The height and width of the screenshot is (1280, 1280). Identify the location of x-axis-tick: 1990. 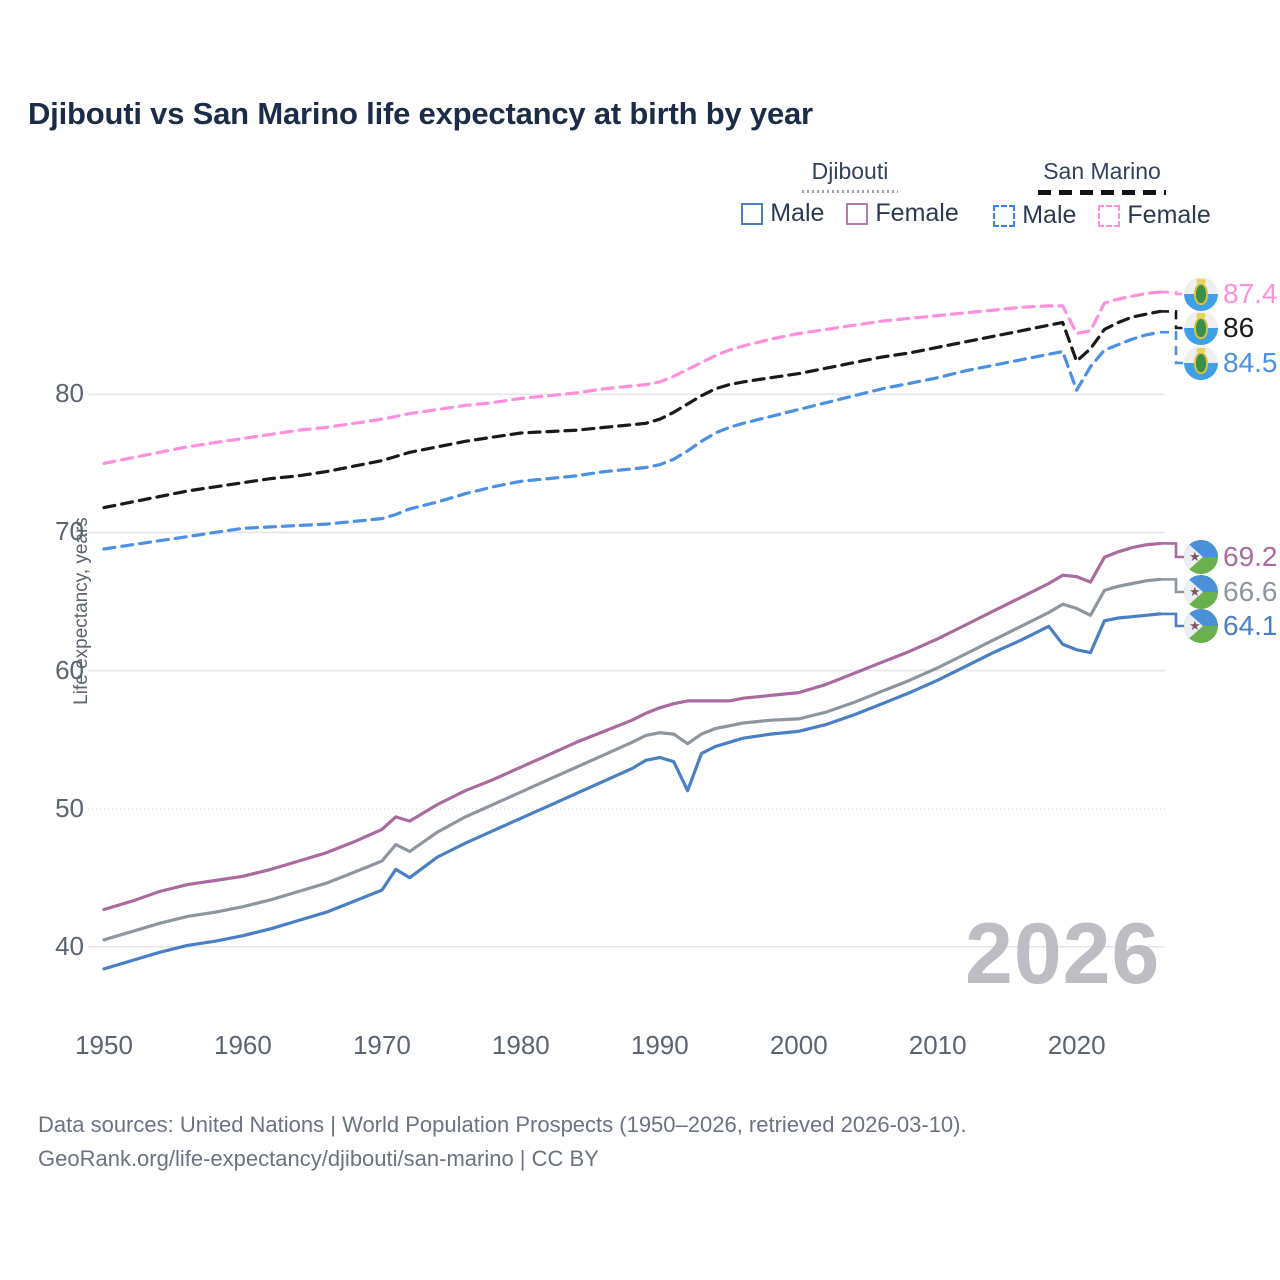
(659, 1045).